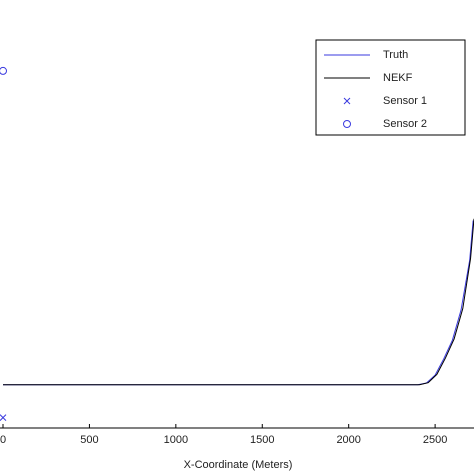  Describe the element at coordinates (398, 78) in the screenshot. I see `legend-label: NEKF` at that location.